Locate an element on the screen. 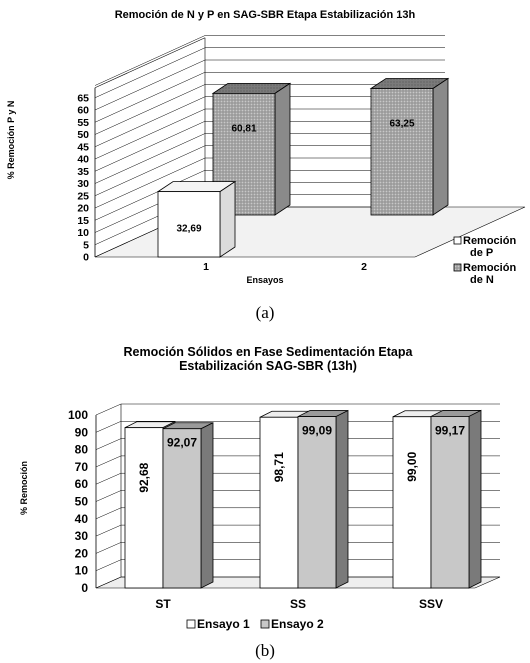 The image size is (530, 663). chart-a-side-top is located at coordinates (150, 63).